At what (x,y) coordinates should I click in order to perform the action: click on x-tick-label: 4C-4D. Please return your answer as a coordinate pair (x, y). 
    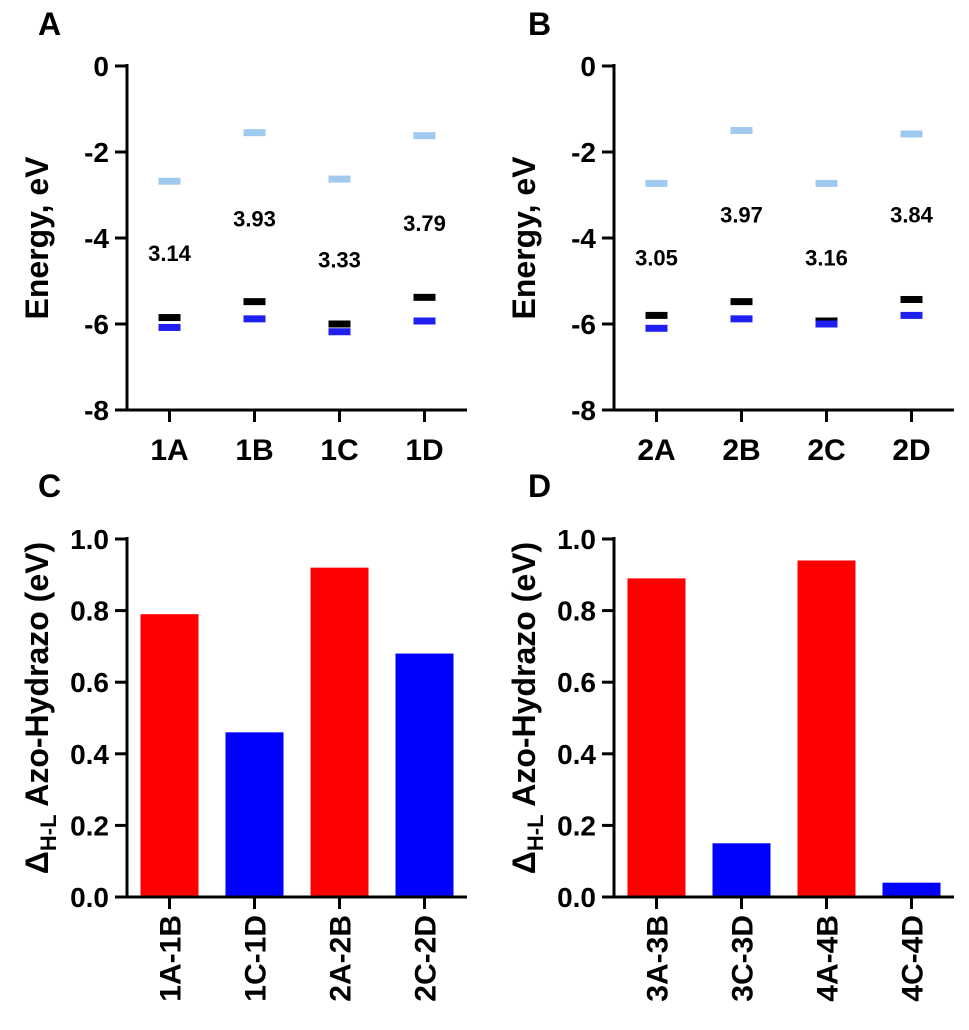
    Looking at the image, I should click on (913, 958).